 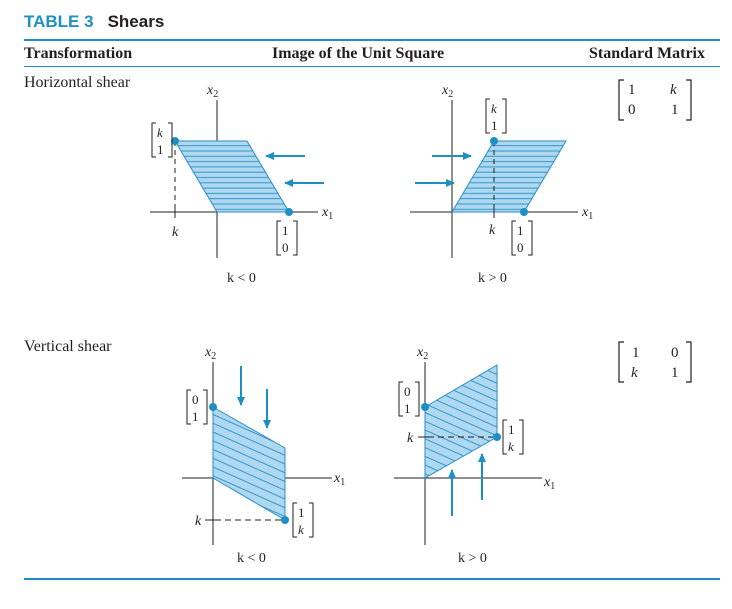 I want to click on figure-horizontal-shear-k-positive: x2 x1 k k 1 1 0 k > 0, so click(x=501, y=184).